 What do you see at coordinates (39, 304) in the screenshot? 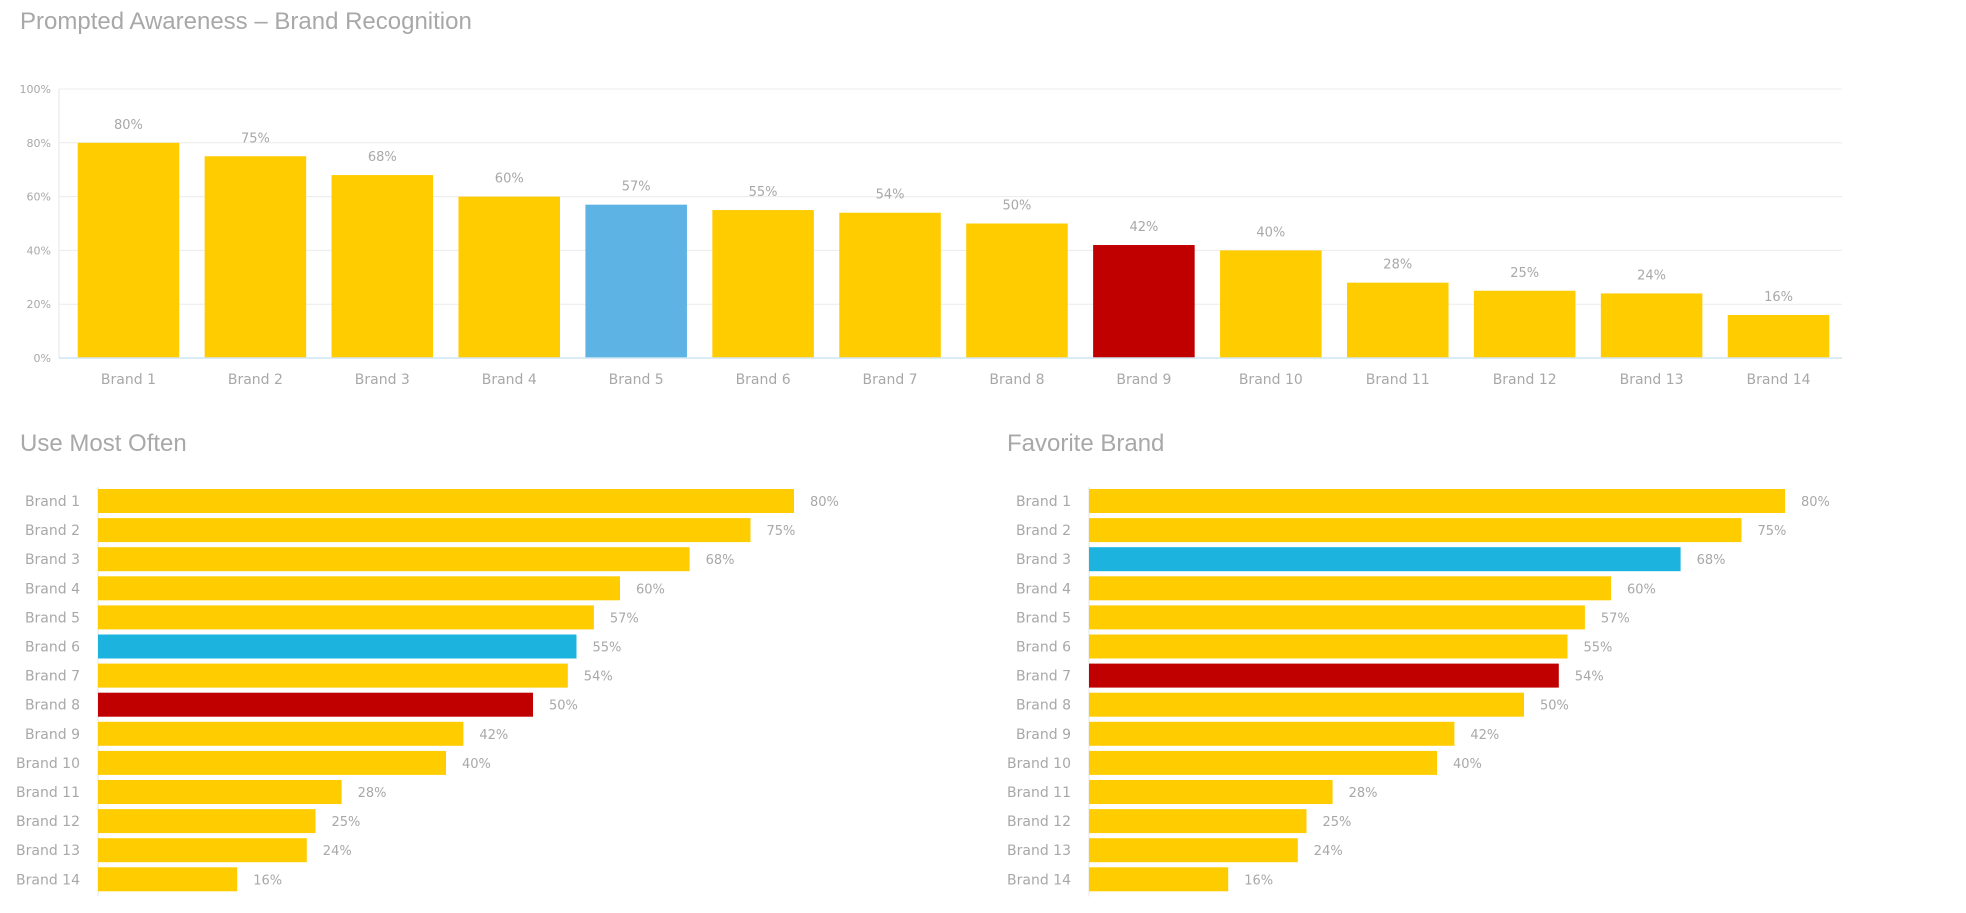
I see `y-tick-label: 20%` at bounding box center [39, 304].